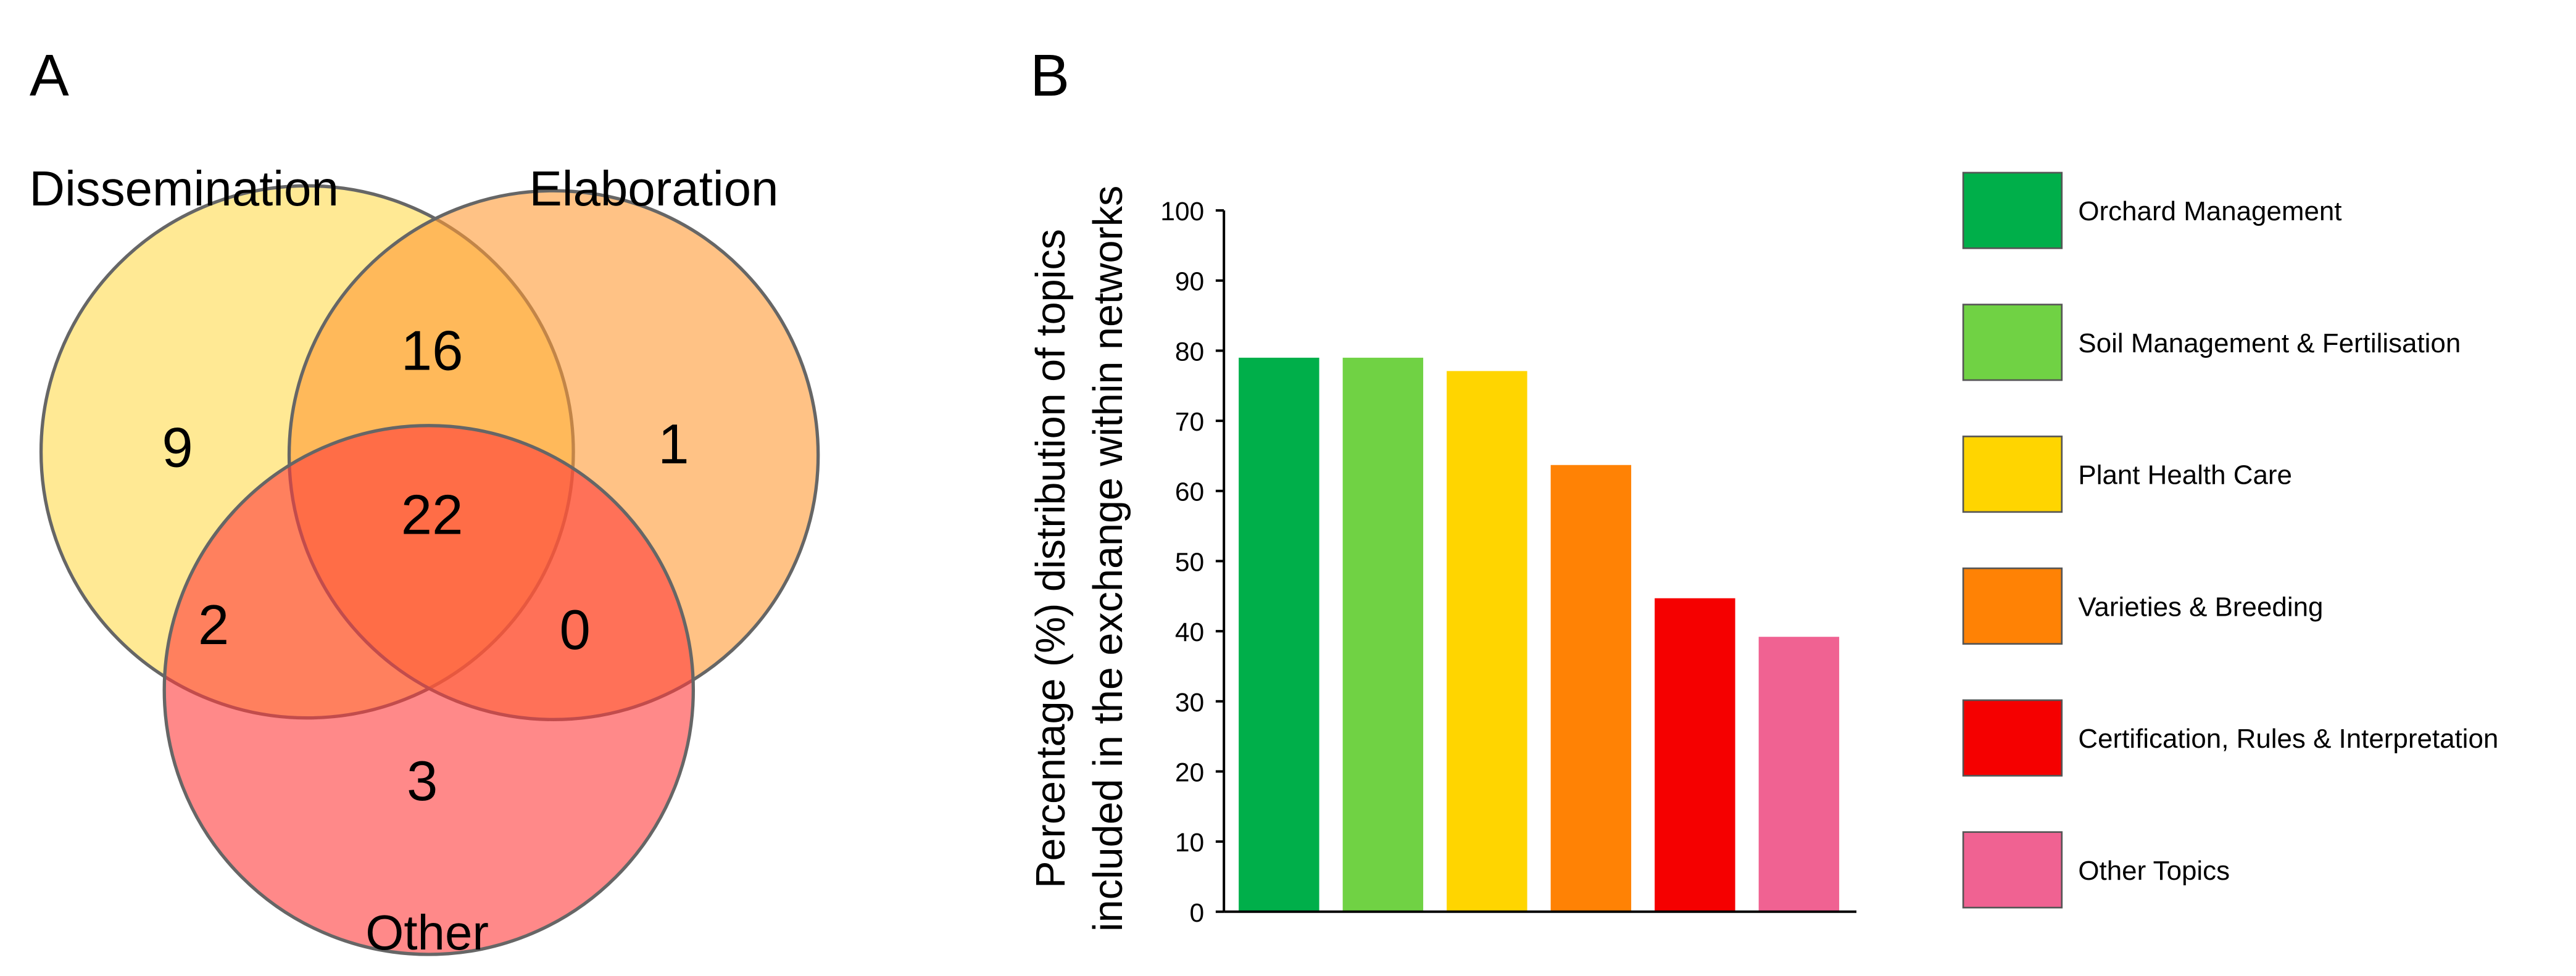 The width and height of the screenshot is (2576, 976). What do you see at coordinates (654, 188) in the screenshot?
I see `set-label-elaboration: Elaboration` at bounding box center [654, 188].